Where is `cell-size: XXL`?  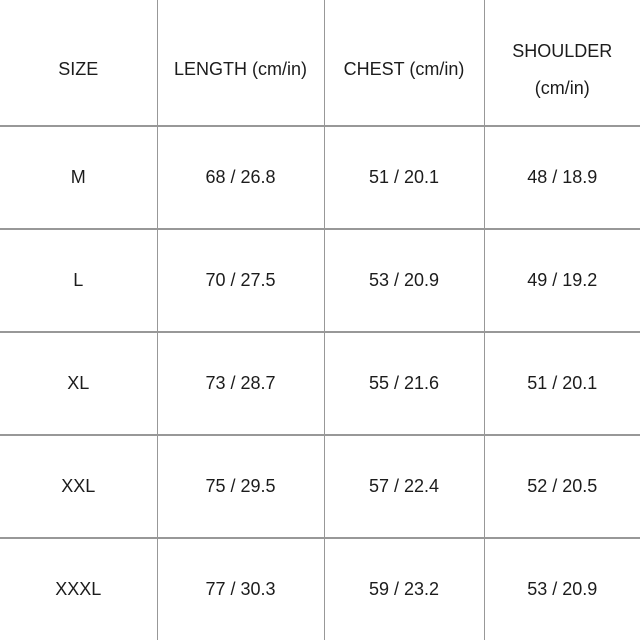 cell-size: XXL is located at coordinates (79, 487).